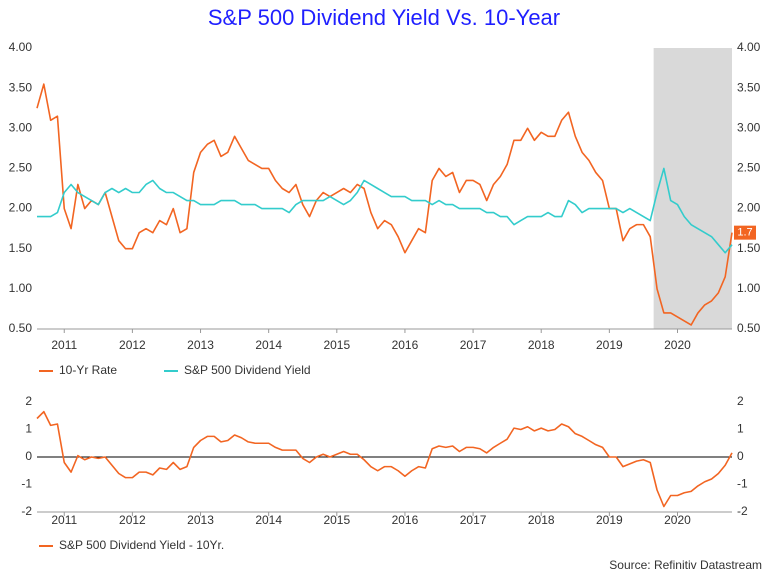 The height and width of the screenshot is (576, 768). I want to click on y-tick-label: 3.00, so click(21, 127).